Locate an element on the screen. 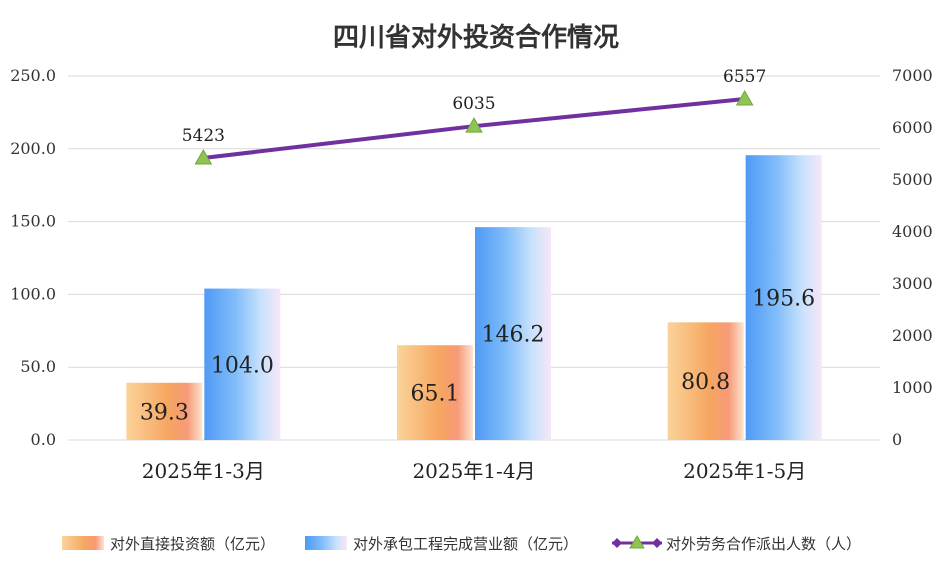 The width and height of the screenshot is (952, 572). bar-data-label: 65.1 is located at coordinates (435, 394).